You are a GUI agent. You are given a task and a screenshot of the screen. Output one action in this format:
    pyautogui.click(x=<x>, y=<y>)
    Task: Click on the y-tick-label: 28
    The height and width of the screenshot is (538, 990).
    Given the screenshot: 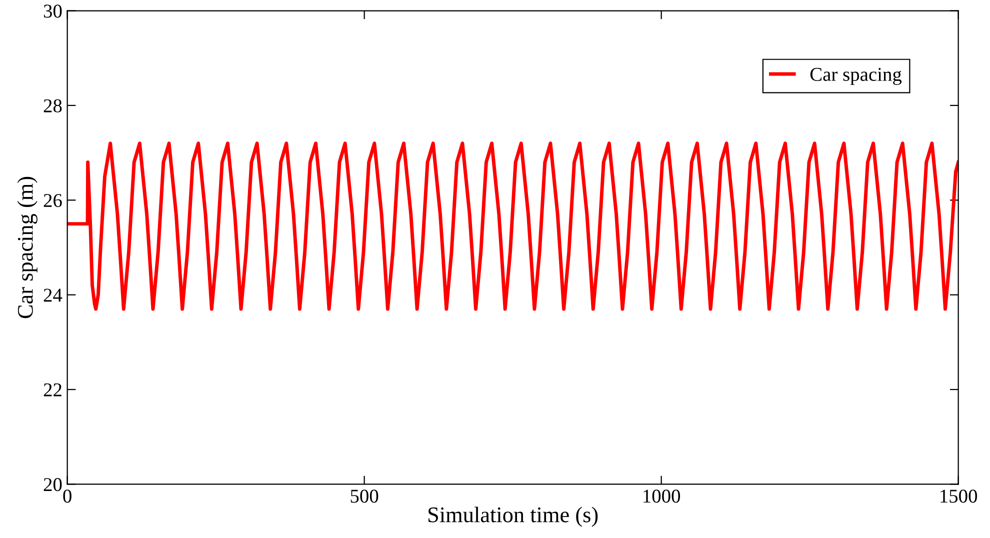 What is the action you would take?
    pyautogui.click(x=53, y=105)
    